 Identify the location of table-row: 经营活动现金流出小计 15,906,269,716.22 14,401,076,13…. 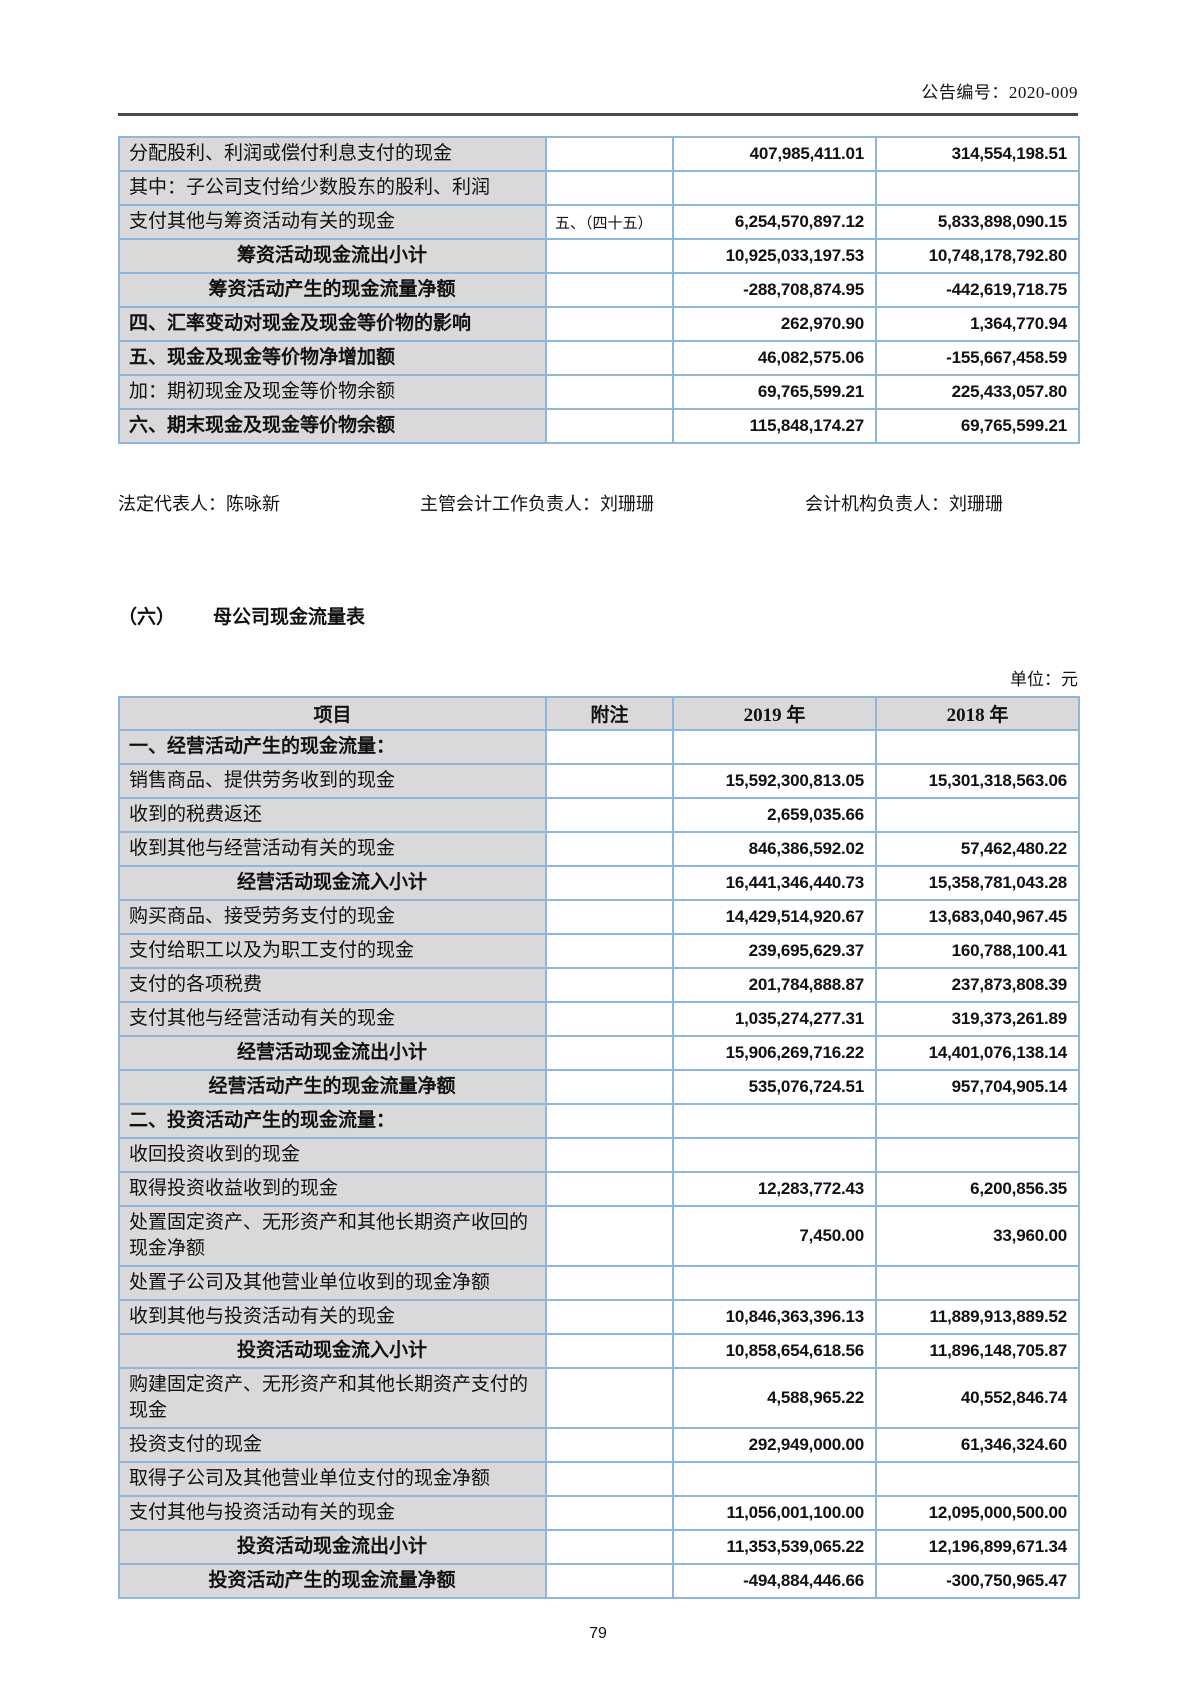
(599, 1053).